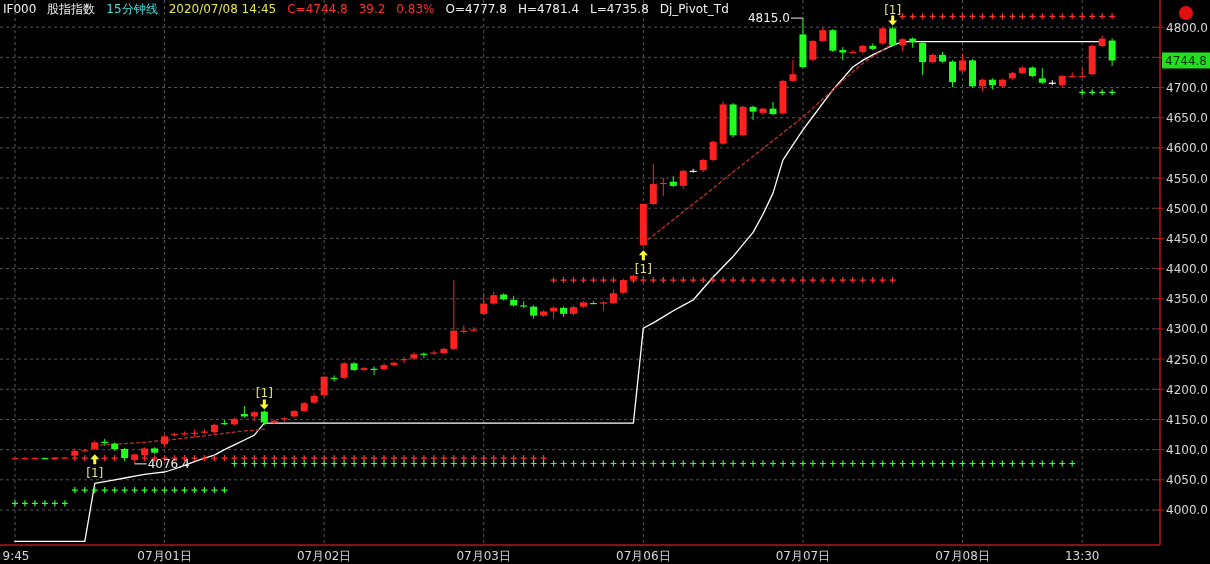  I want to click on x-tick-label: 07月01日, so click(164, 556).